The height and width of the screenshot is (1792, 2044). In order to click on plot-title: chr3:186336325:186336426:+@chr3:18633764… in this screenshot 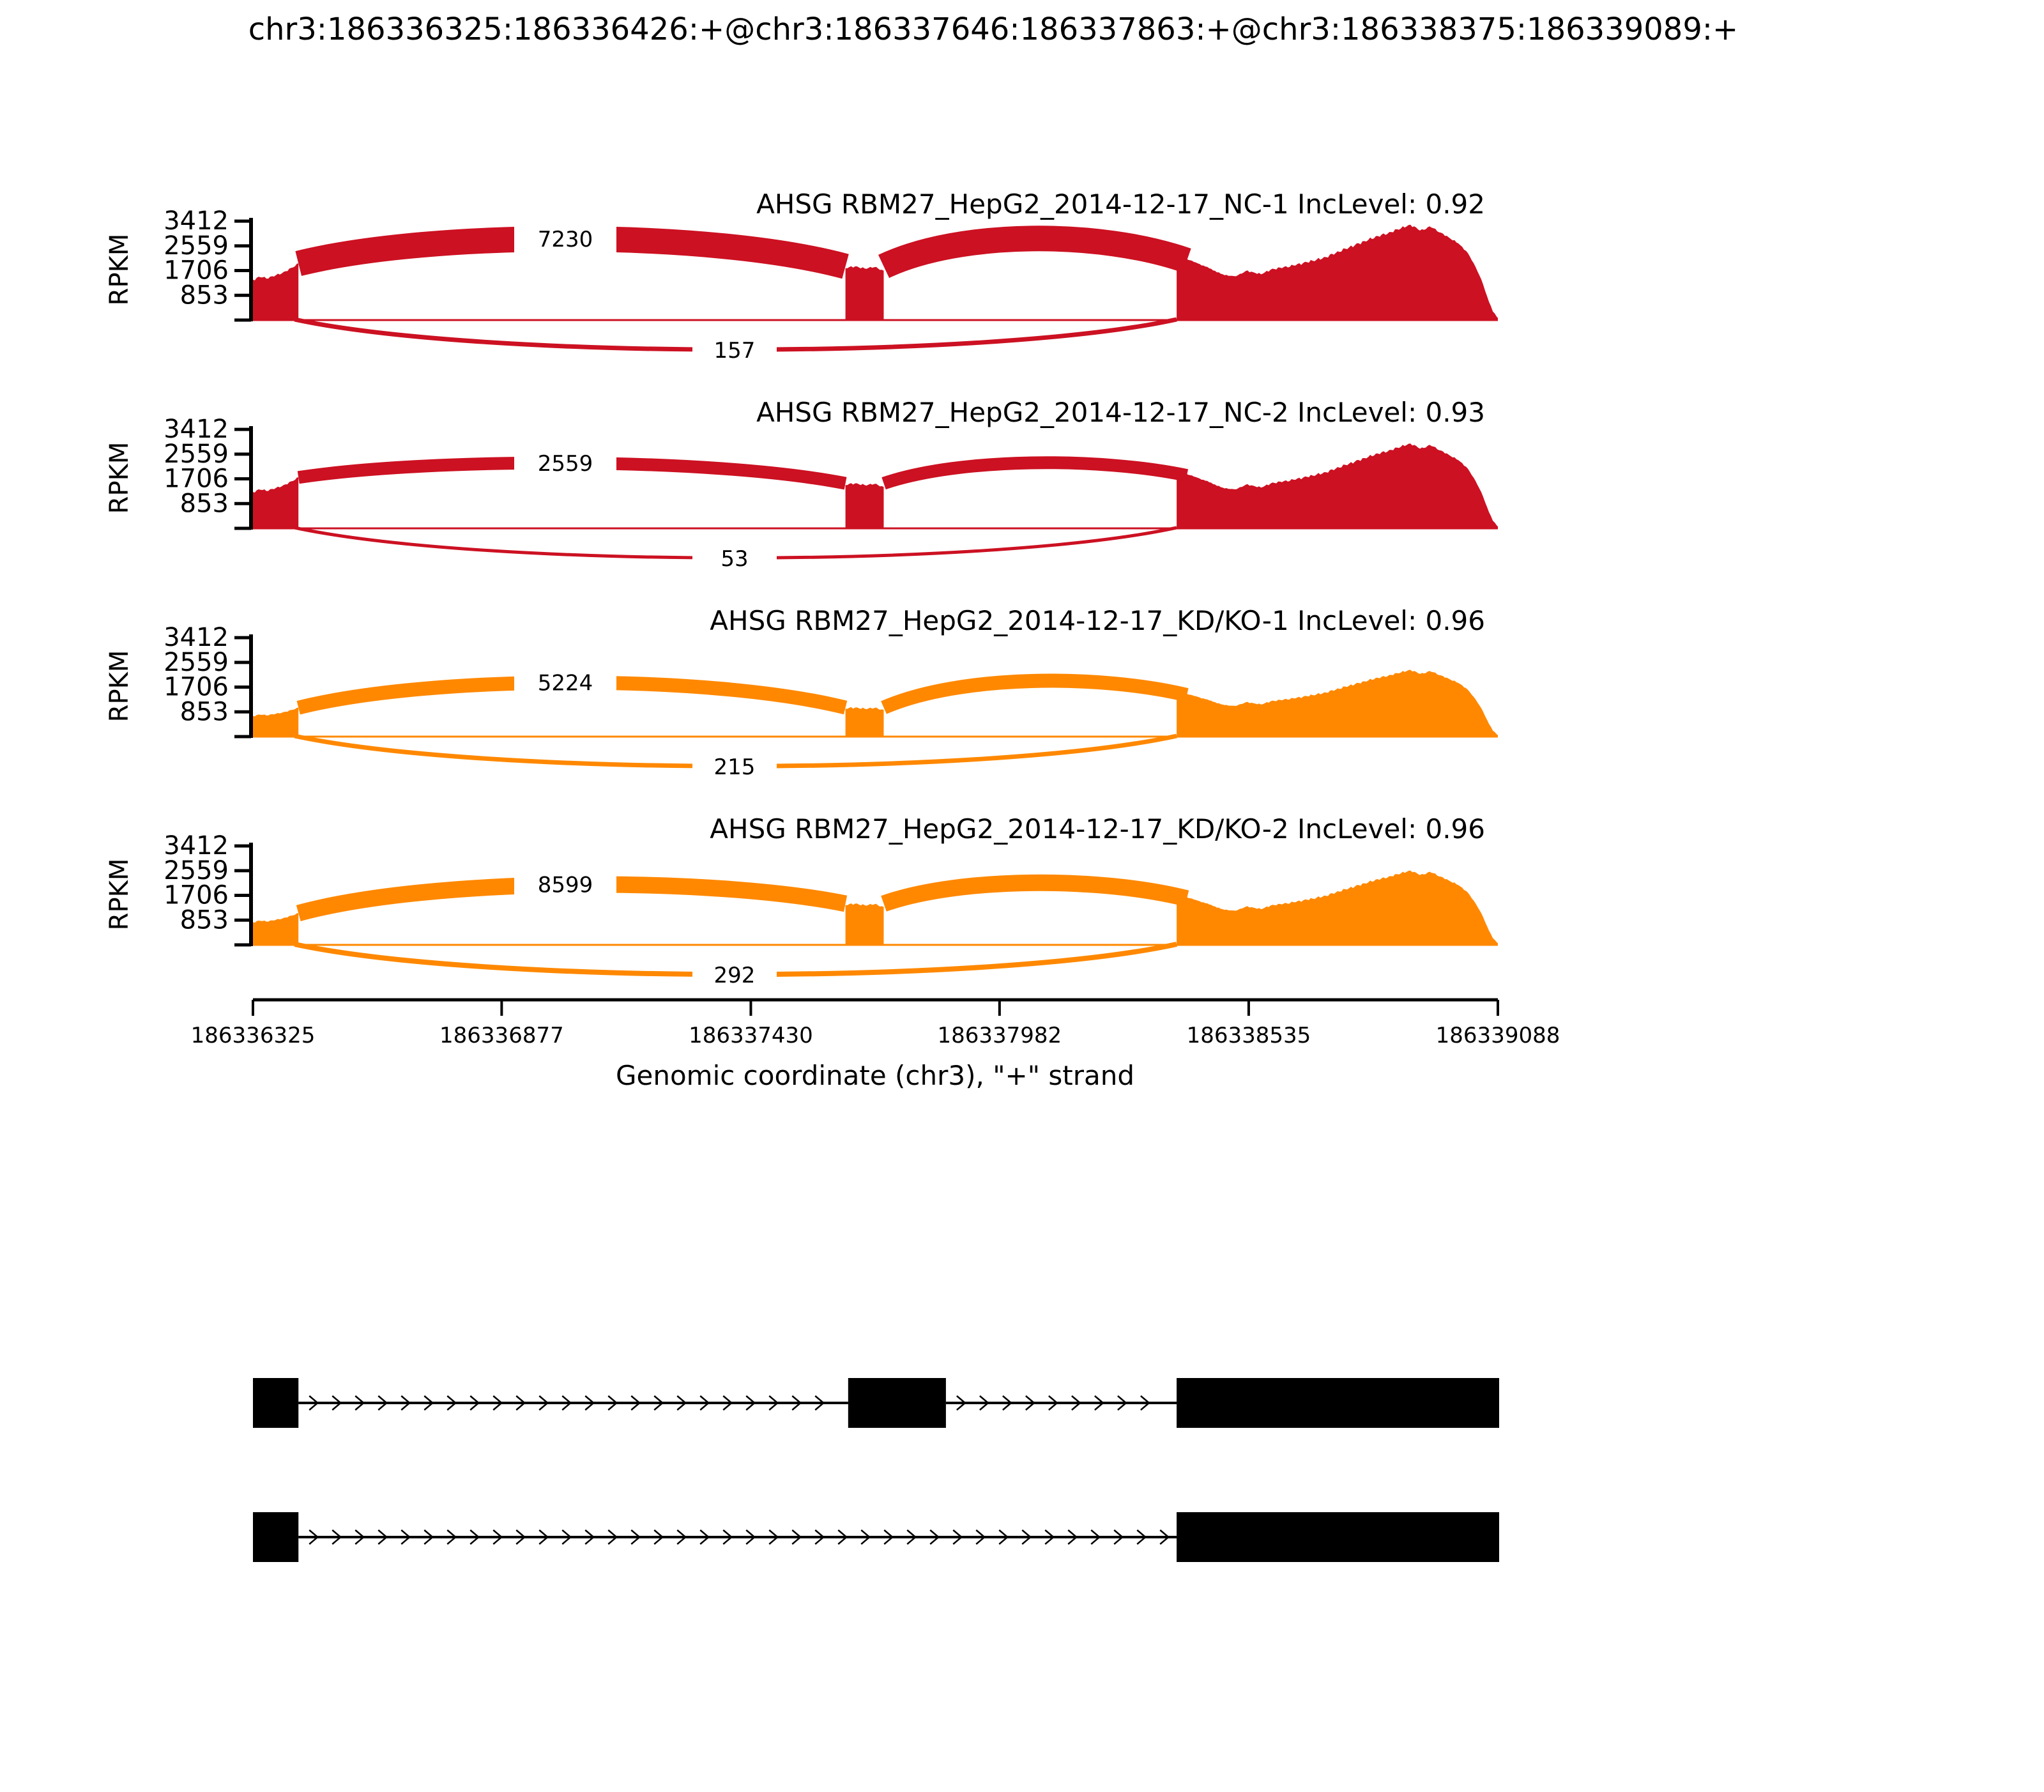, I will do `click(993, 29)`.